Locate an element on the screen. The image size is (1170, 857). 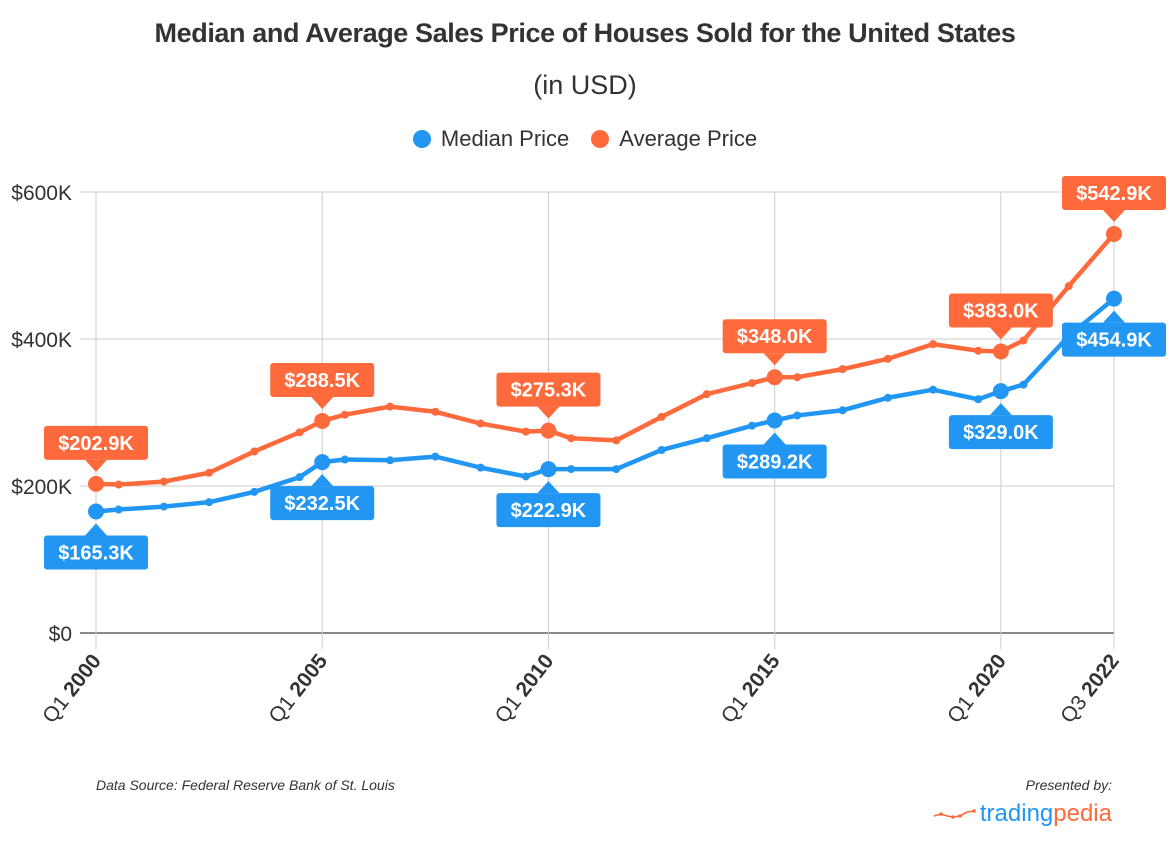
x-tick-year: 2010 is located at coordinates (534, 675).